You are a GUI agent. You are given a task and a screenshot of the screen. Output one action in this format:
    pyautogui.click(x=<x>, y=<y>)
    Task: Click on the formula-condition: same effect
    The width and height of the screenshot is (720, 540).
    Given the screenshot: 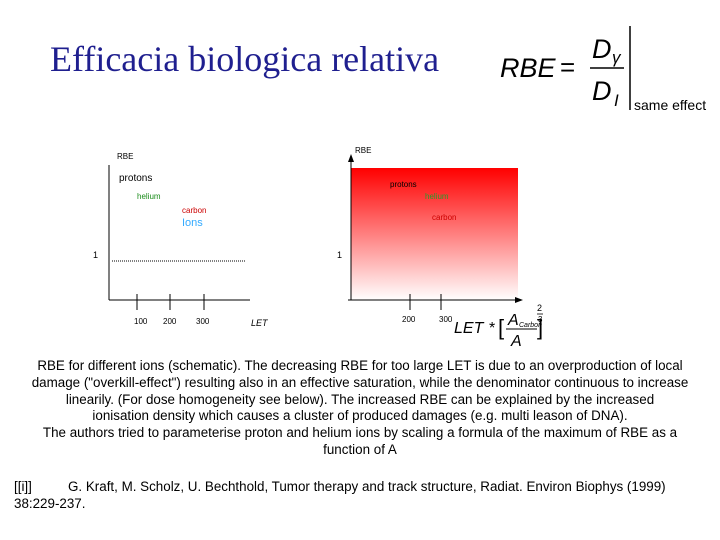 What is the action you would take?
    pyautogui.click(x=670, y=105)
    